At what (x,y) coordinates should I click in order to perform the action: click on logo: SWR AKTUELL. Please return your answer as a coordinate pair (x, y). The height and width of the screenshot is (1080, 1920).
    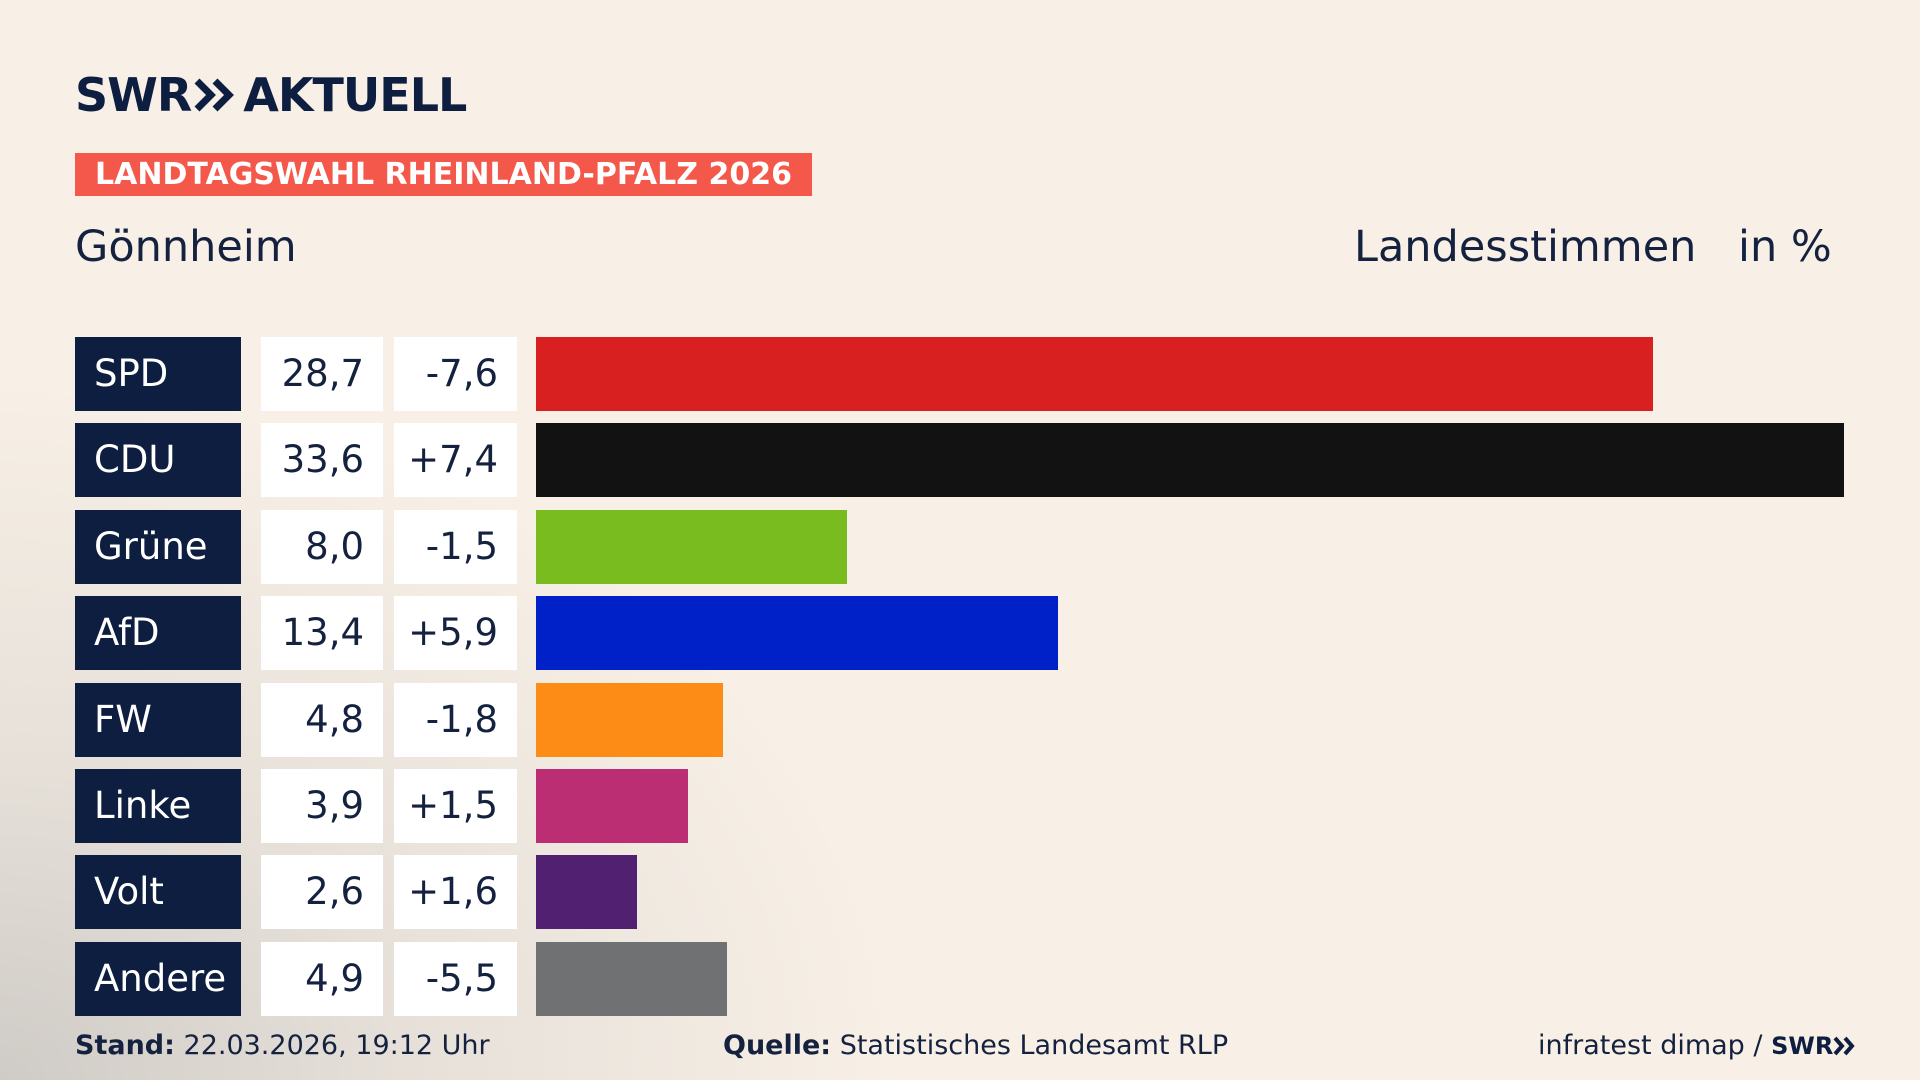
    Looking at the image, I should click on (271, 95).